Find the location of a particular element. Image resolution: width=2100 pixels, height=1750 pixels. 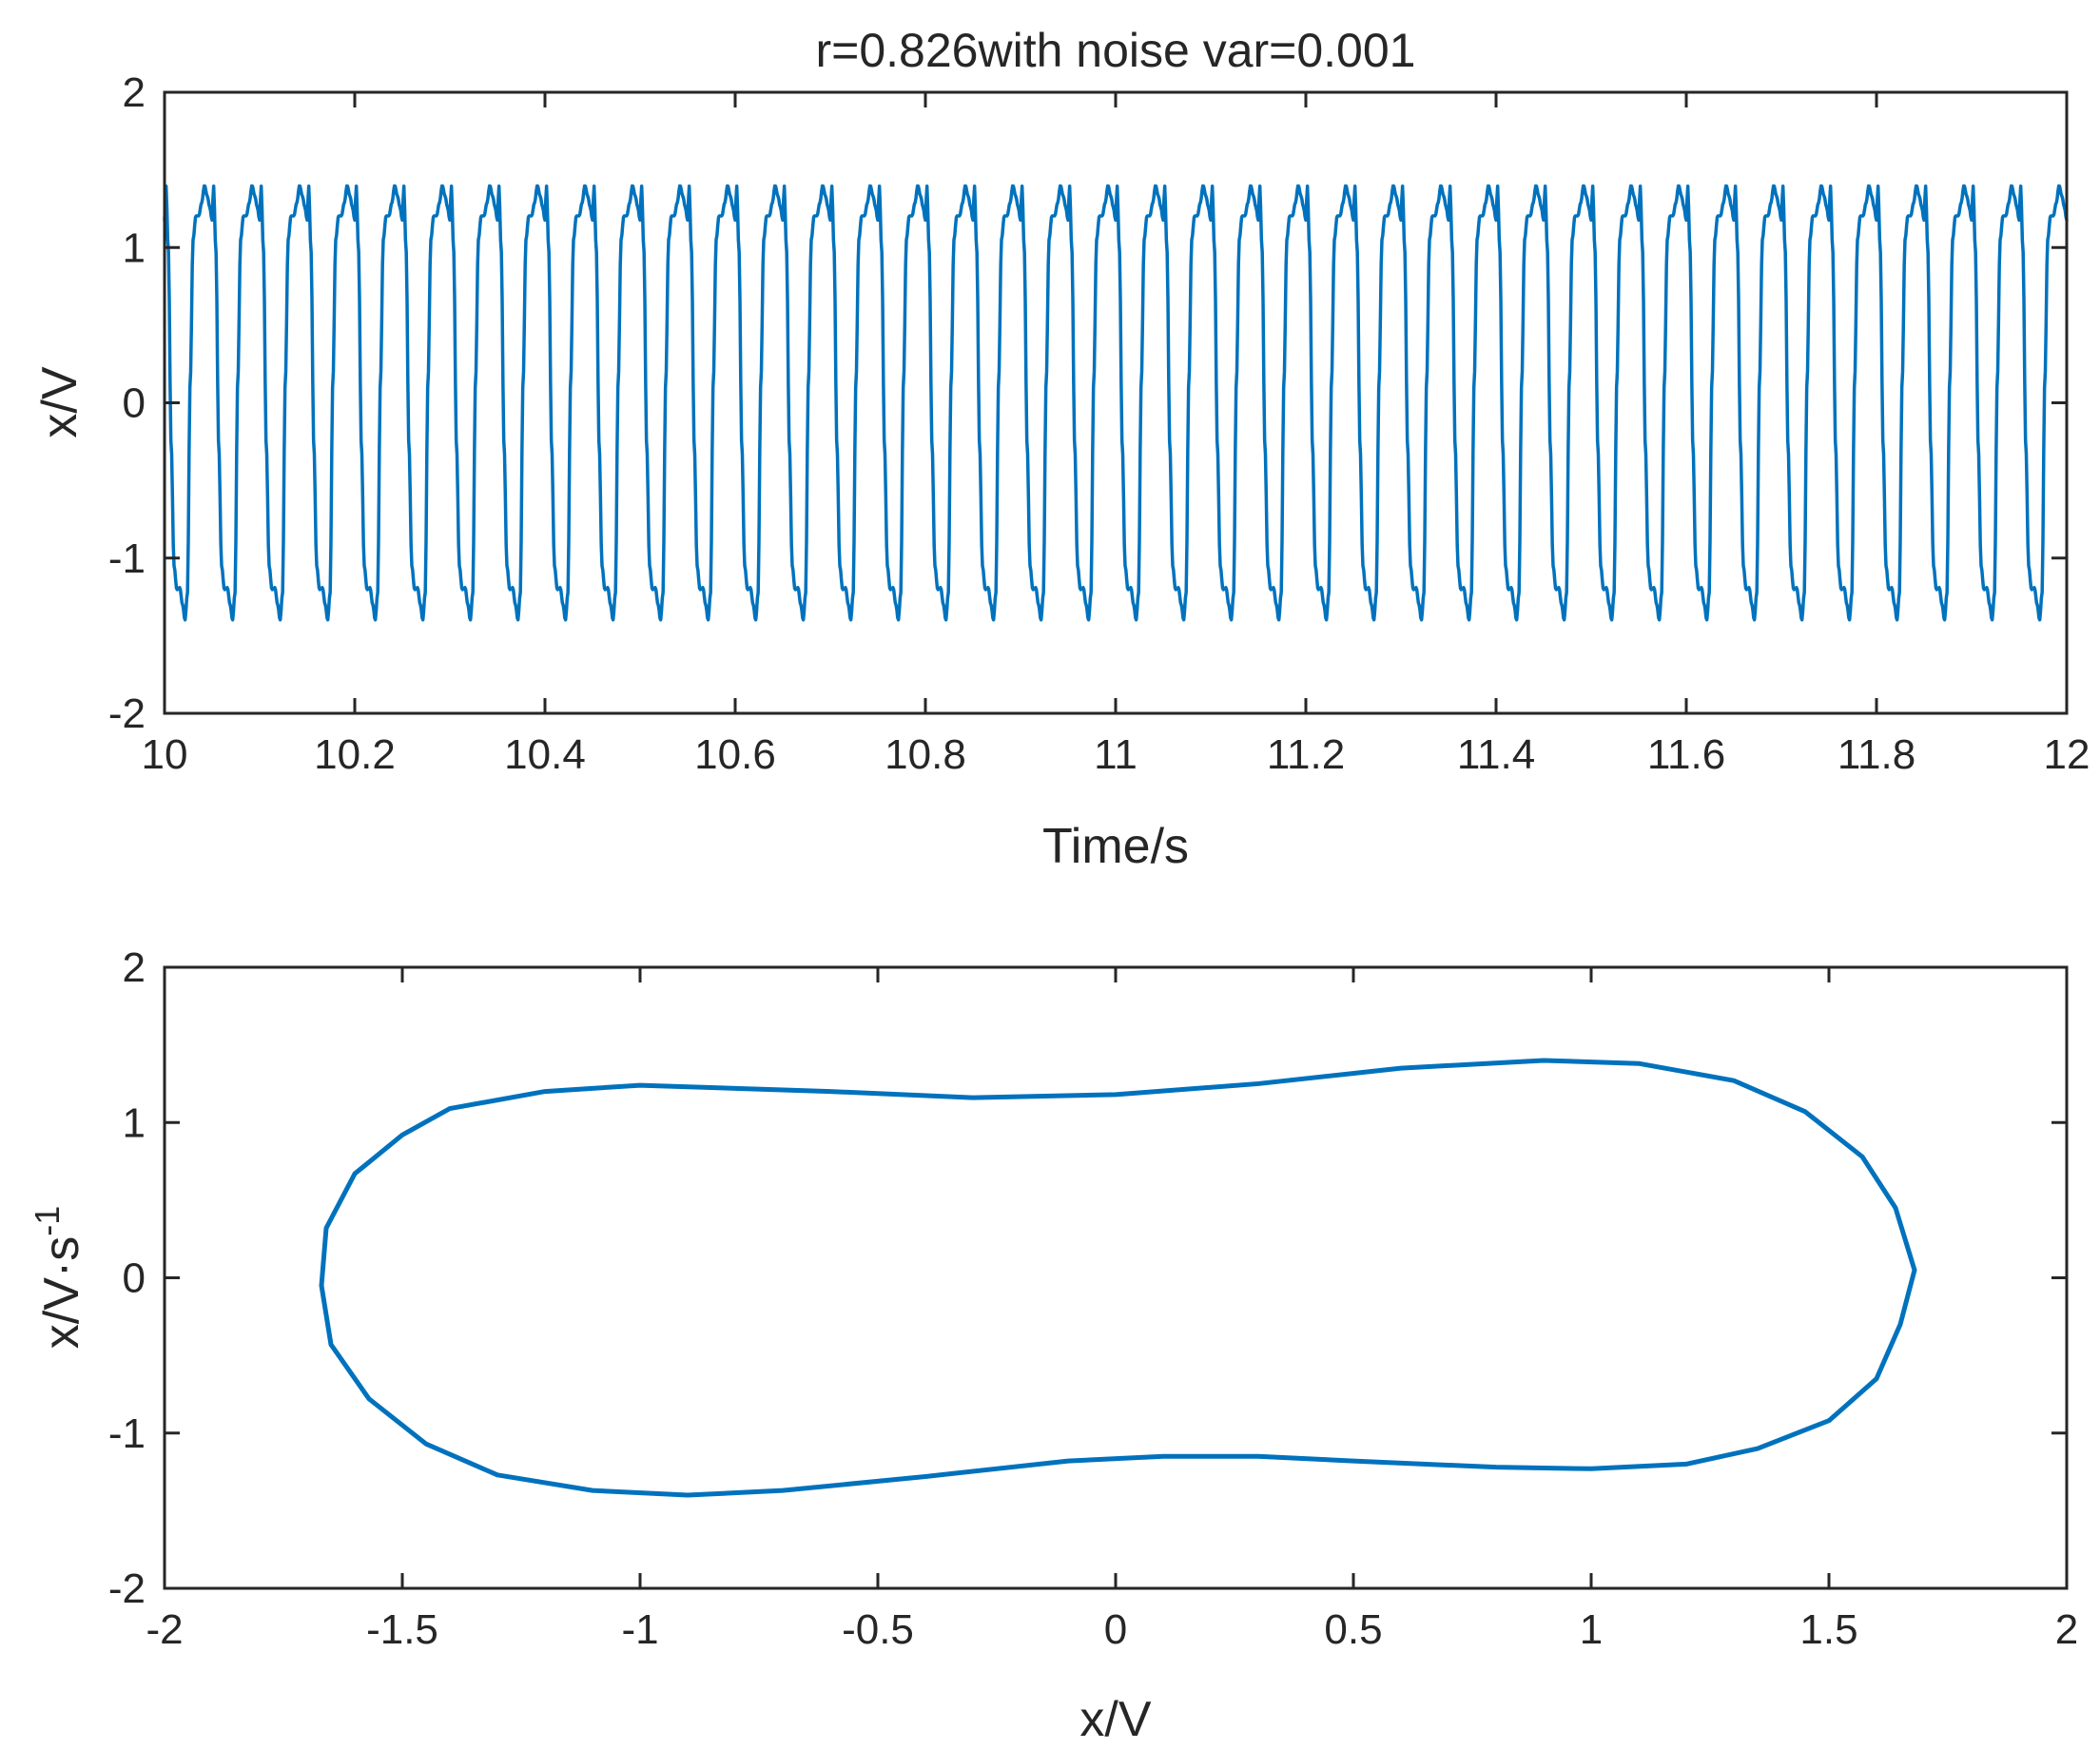

y-axis-label-bottom-sup: -1 is located at coordinates (47, 1221).